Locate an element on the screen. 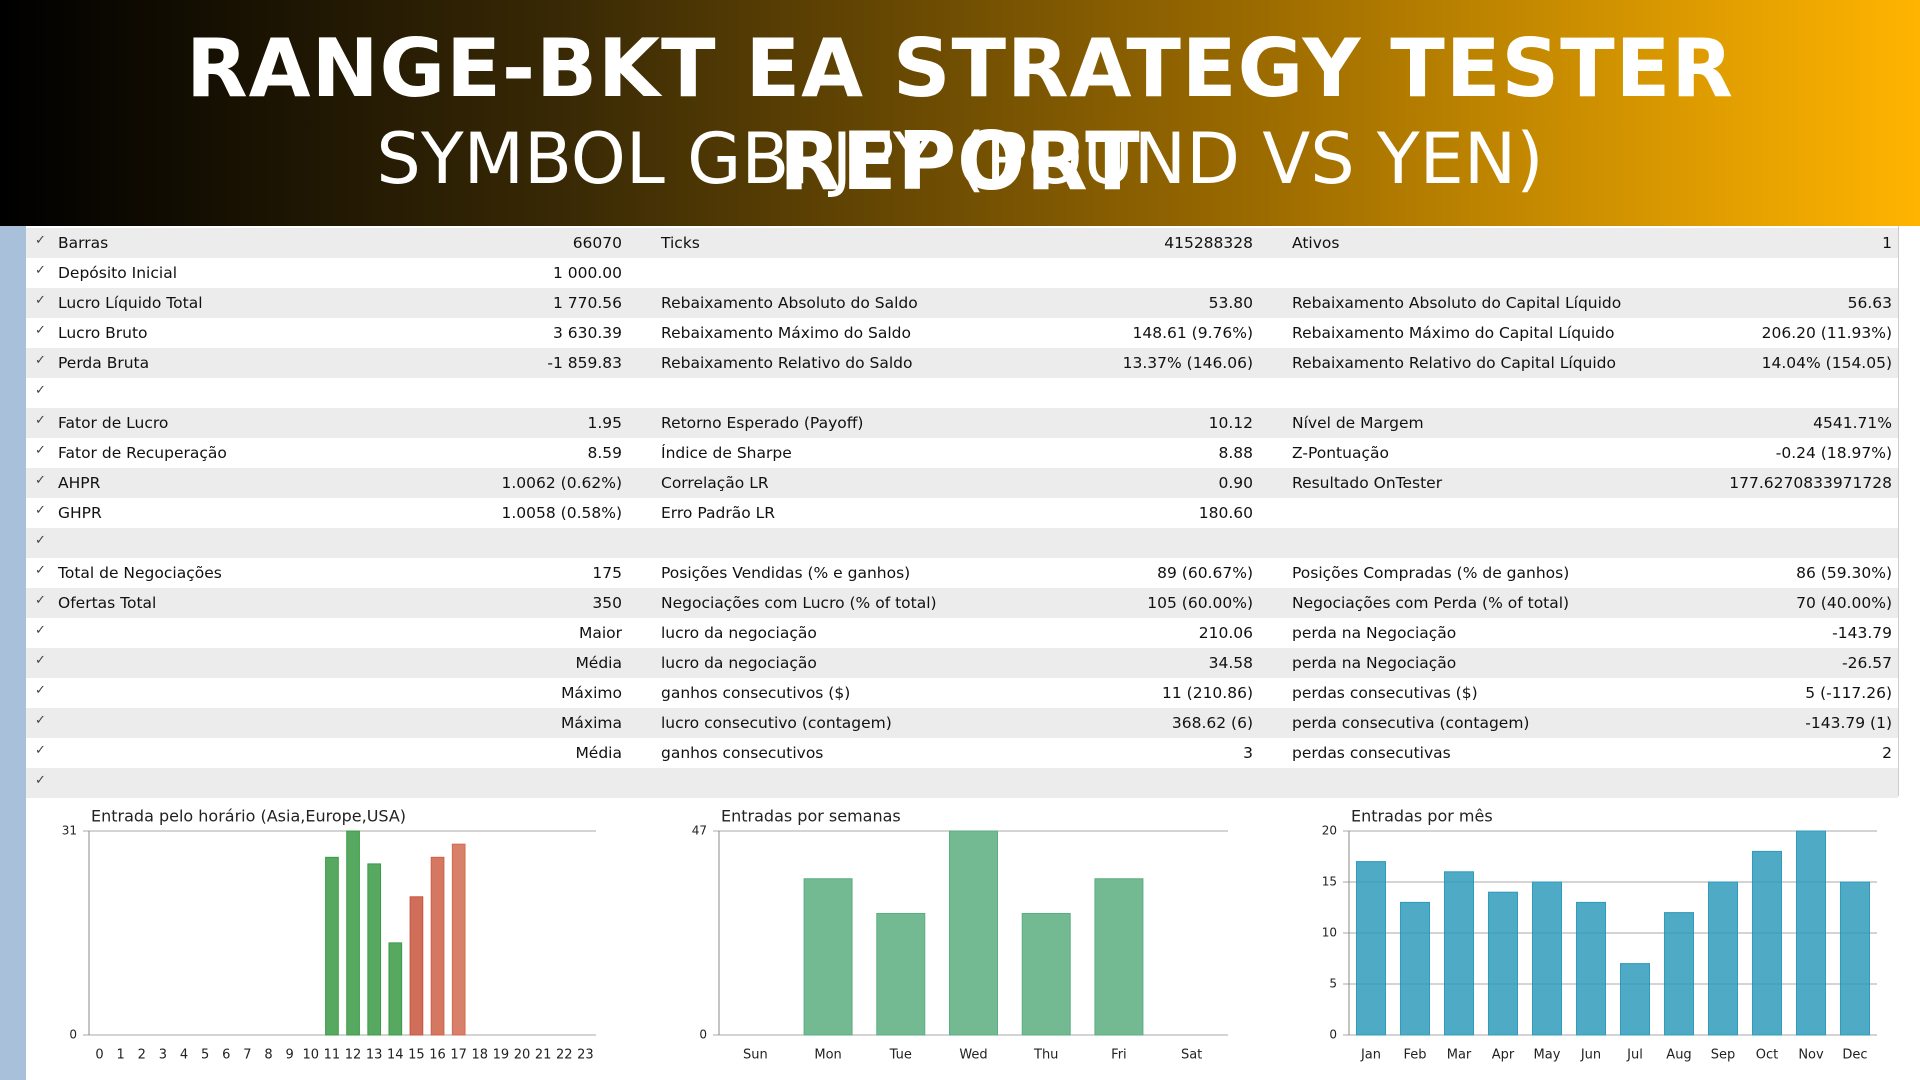  cell-value: -143.79 (1) is located at coordinates (1848, 723).